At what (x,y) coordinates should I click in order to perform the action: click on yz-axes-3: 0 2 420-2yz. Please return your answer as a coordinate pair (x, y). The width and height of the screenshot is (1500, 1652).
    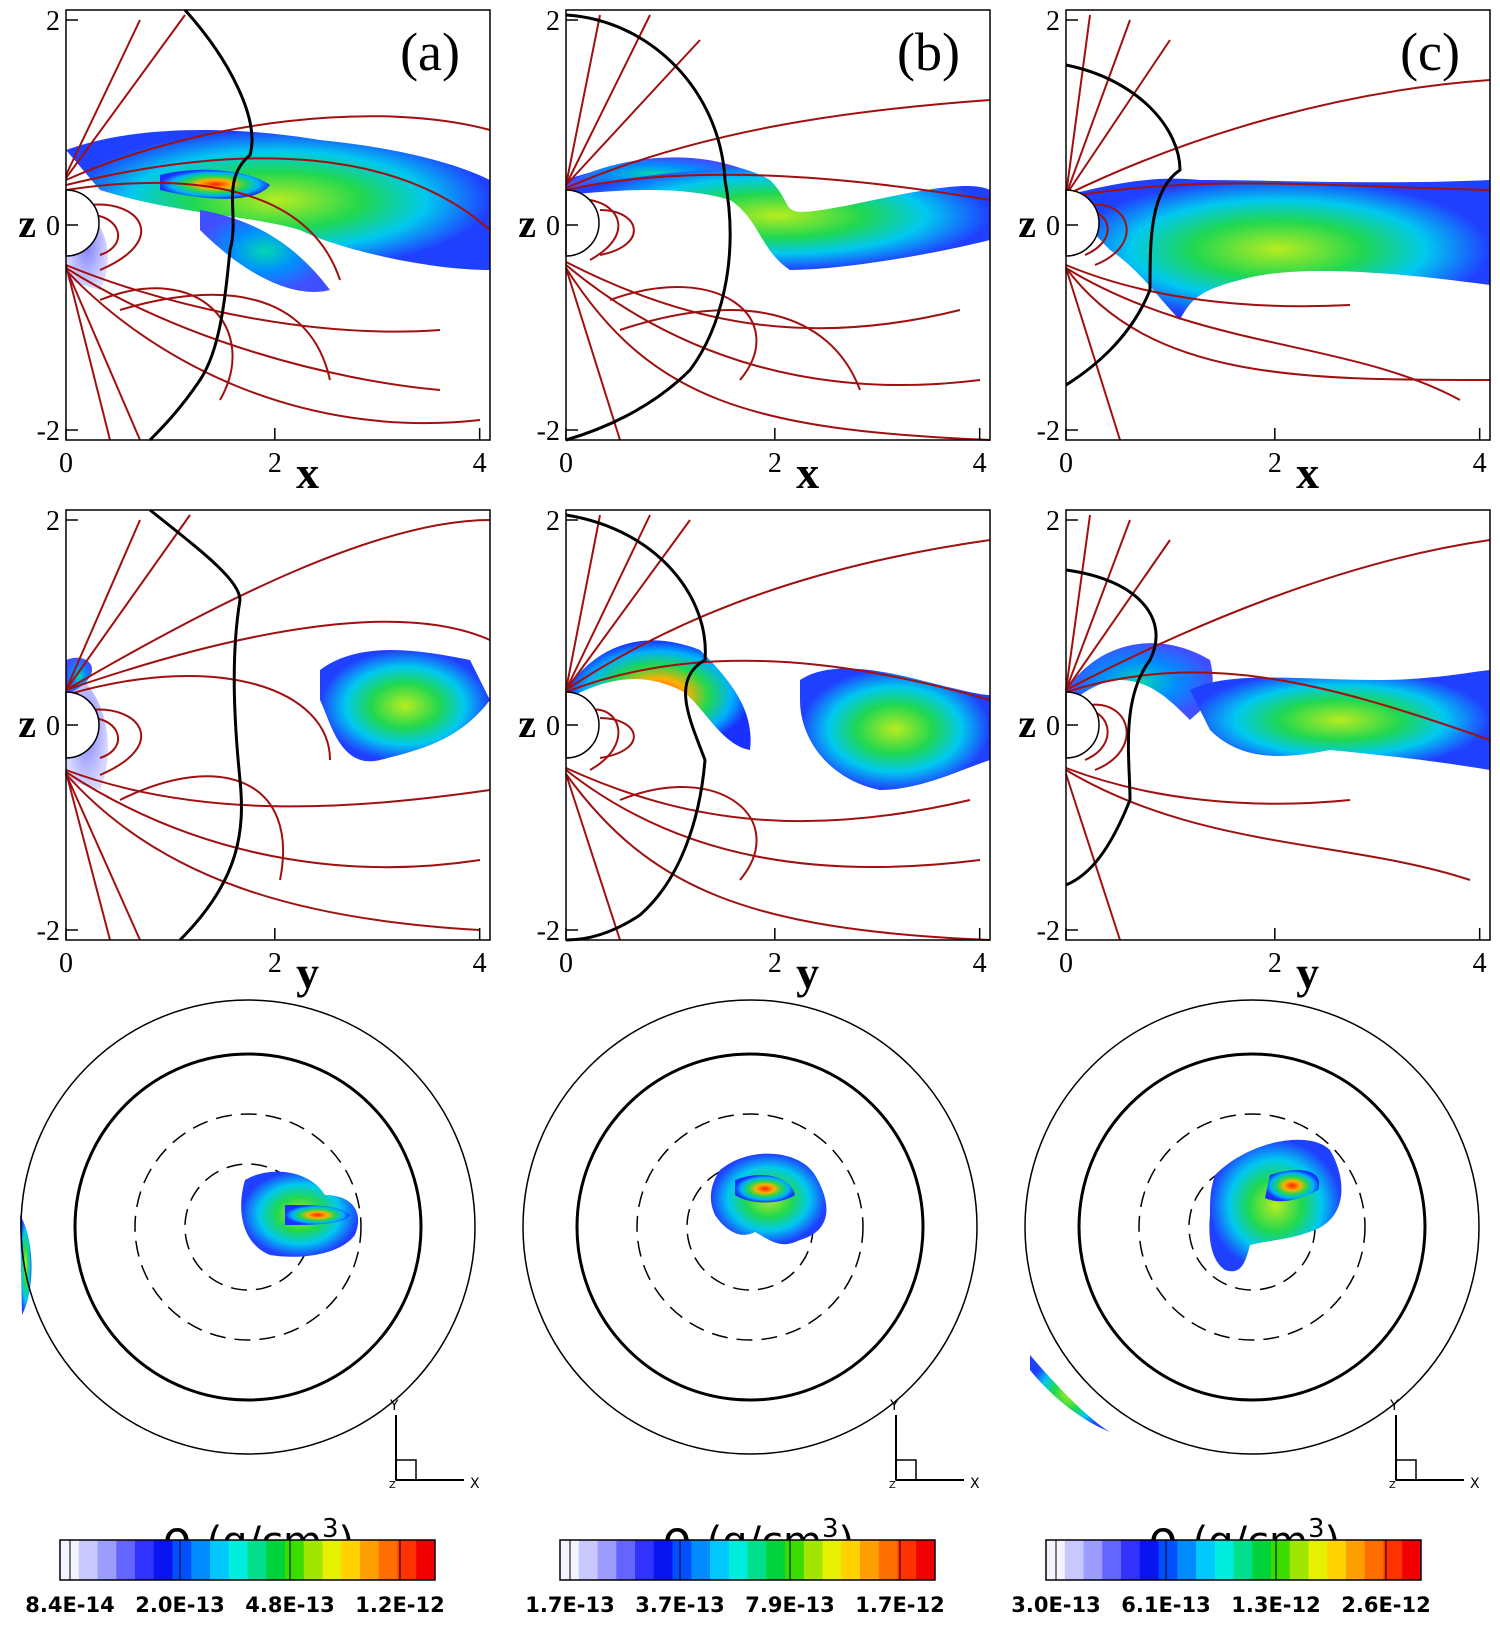
    Looking at the image, I should click on (1254, 752).